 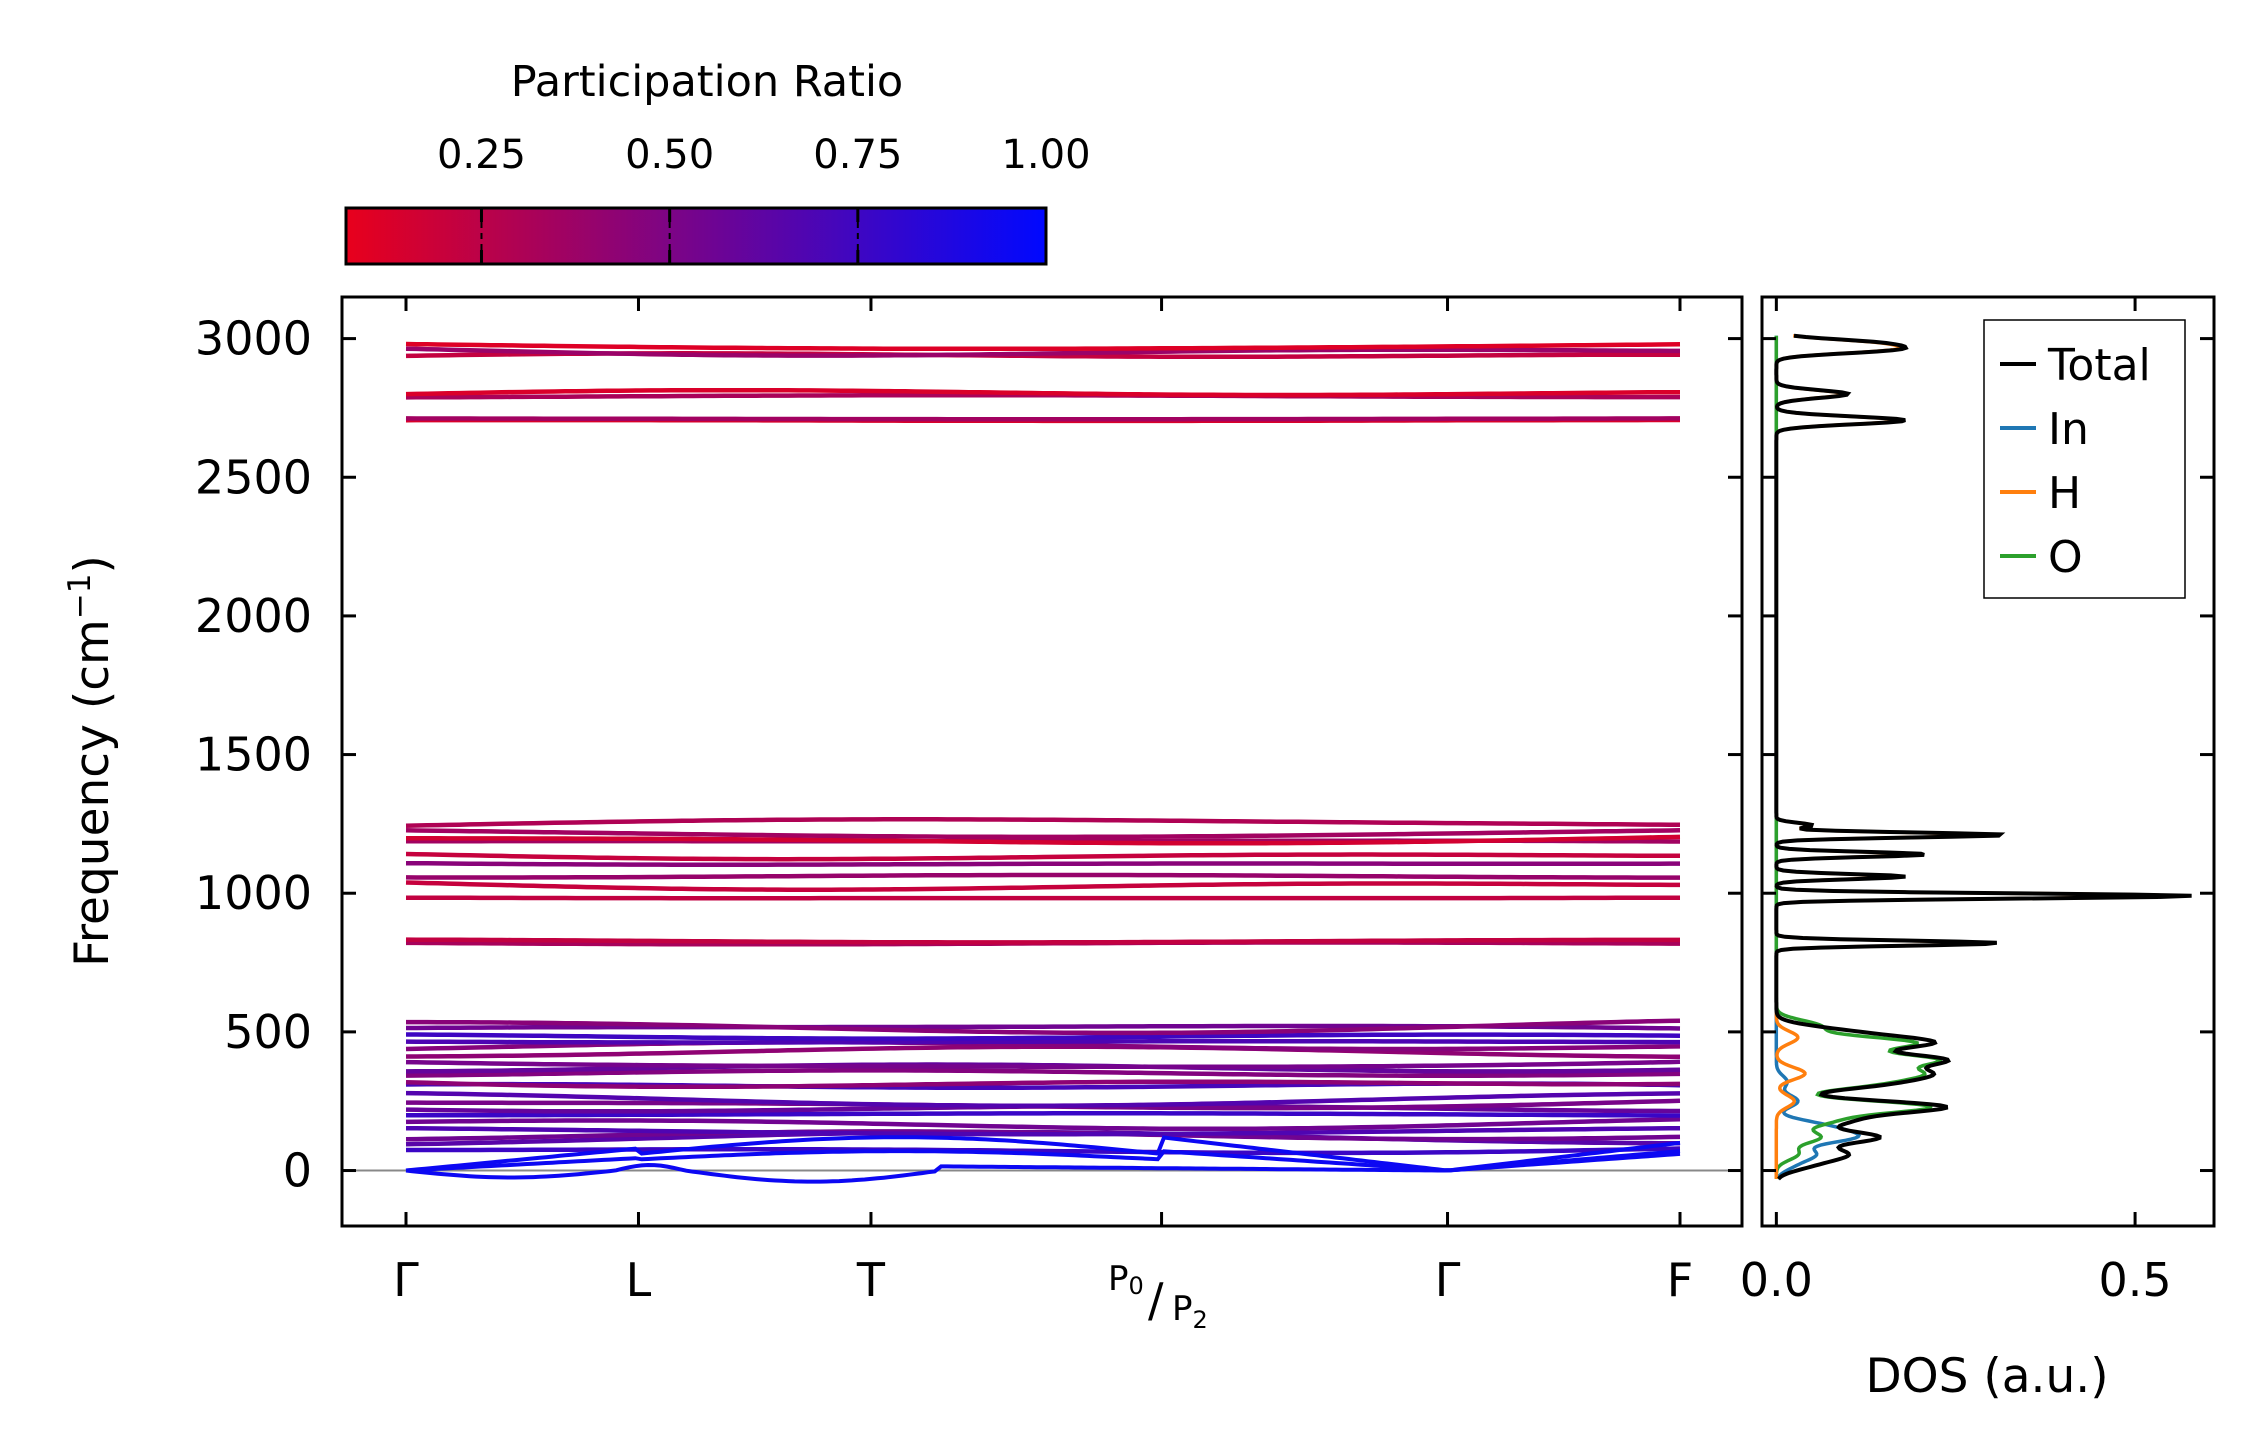 What do you see at coordinates (253, 339) in the screenshot?
I see `y-tick-label: 3000` at bounding box center [253, 339].